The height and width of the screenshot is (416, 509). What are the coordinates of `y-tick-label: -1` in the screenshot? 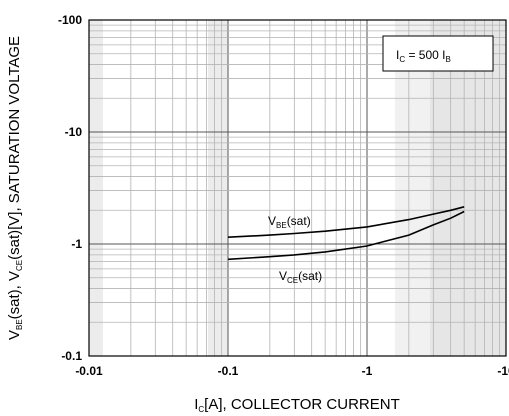 It's located at (76, 244).